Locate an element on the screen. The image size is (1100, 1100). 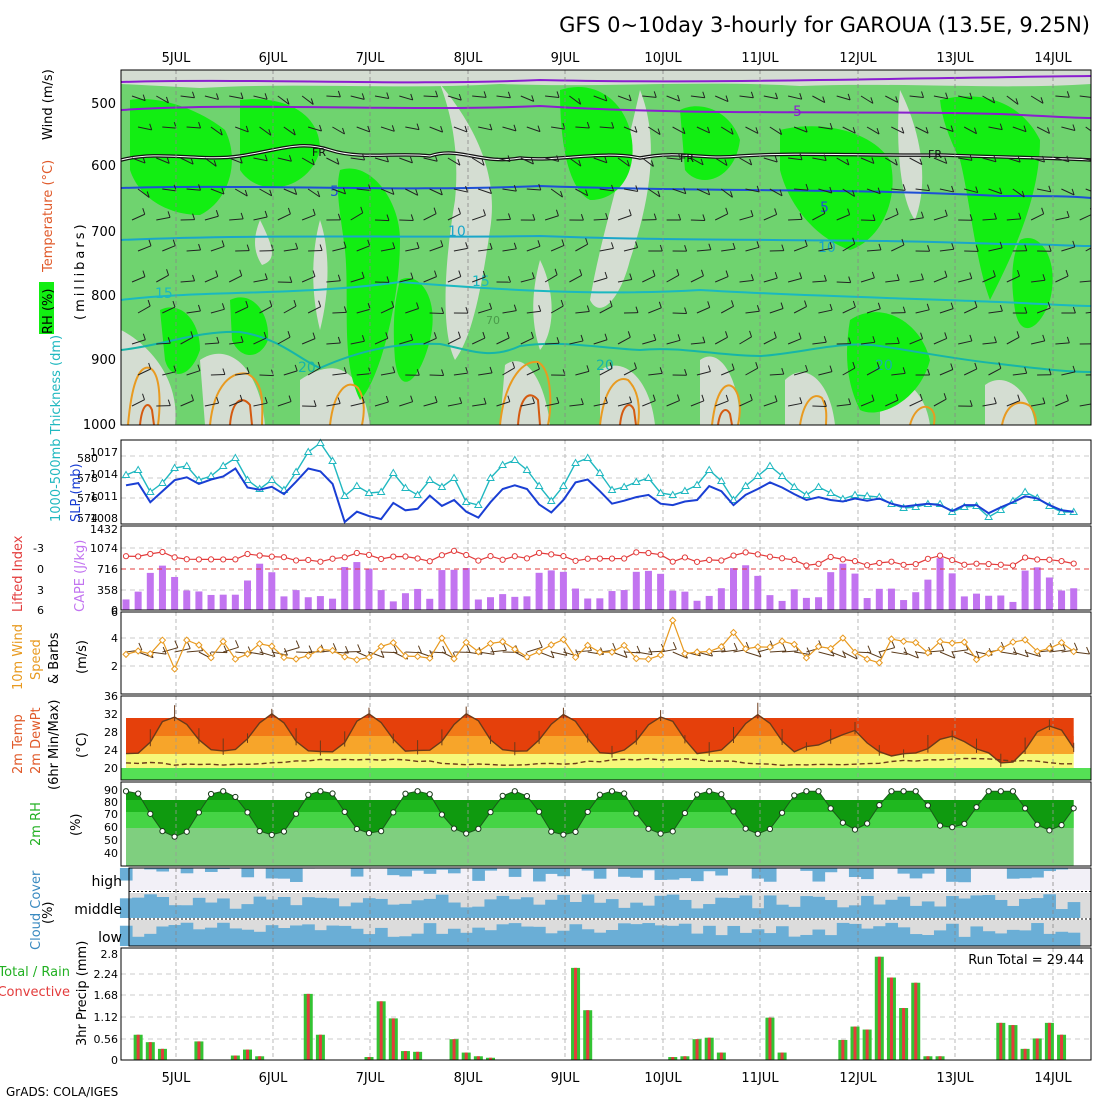
thickness-point is located at coordinates (697, 484).